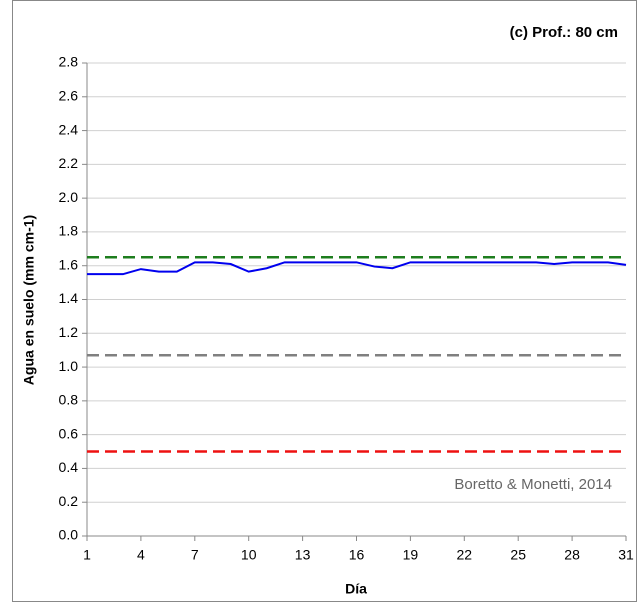 The image size is (638, 602). I want to click on y-tick-label: 2.0, so click(69, 197).